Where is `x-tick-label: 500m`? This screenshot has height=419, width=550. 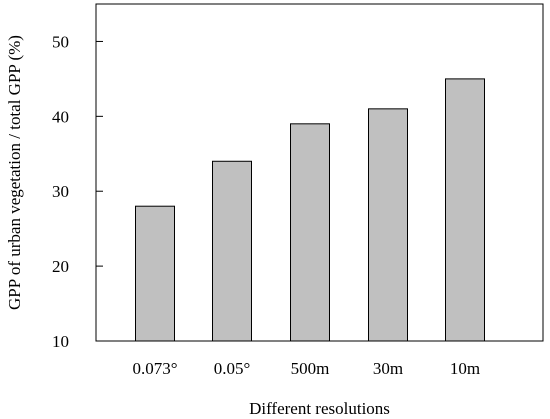
x-tick-label: 500m is located at coordinates (310, 368).